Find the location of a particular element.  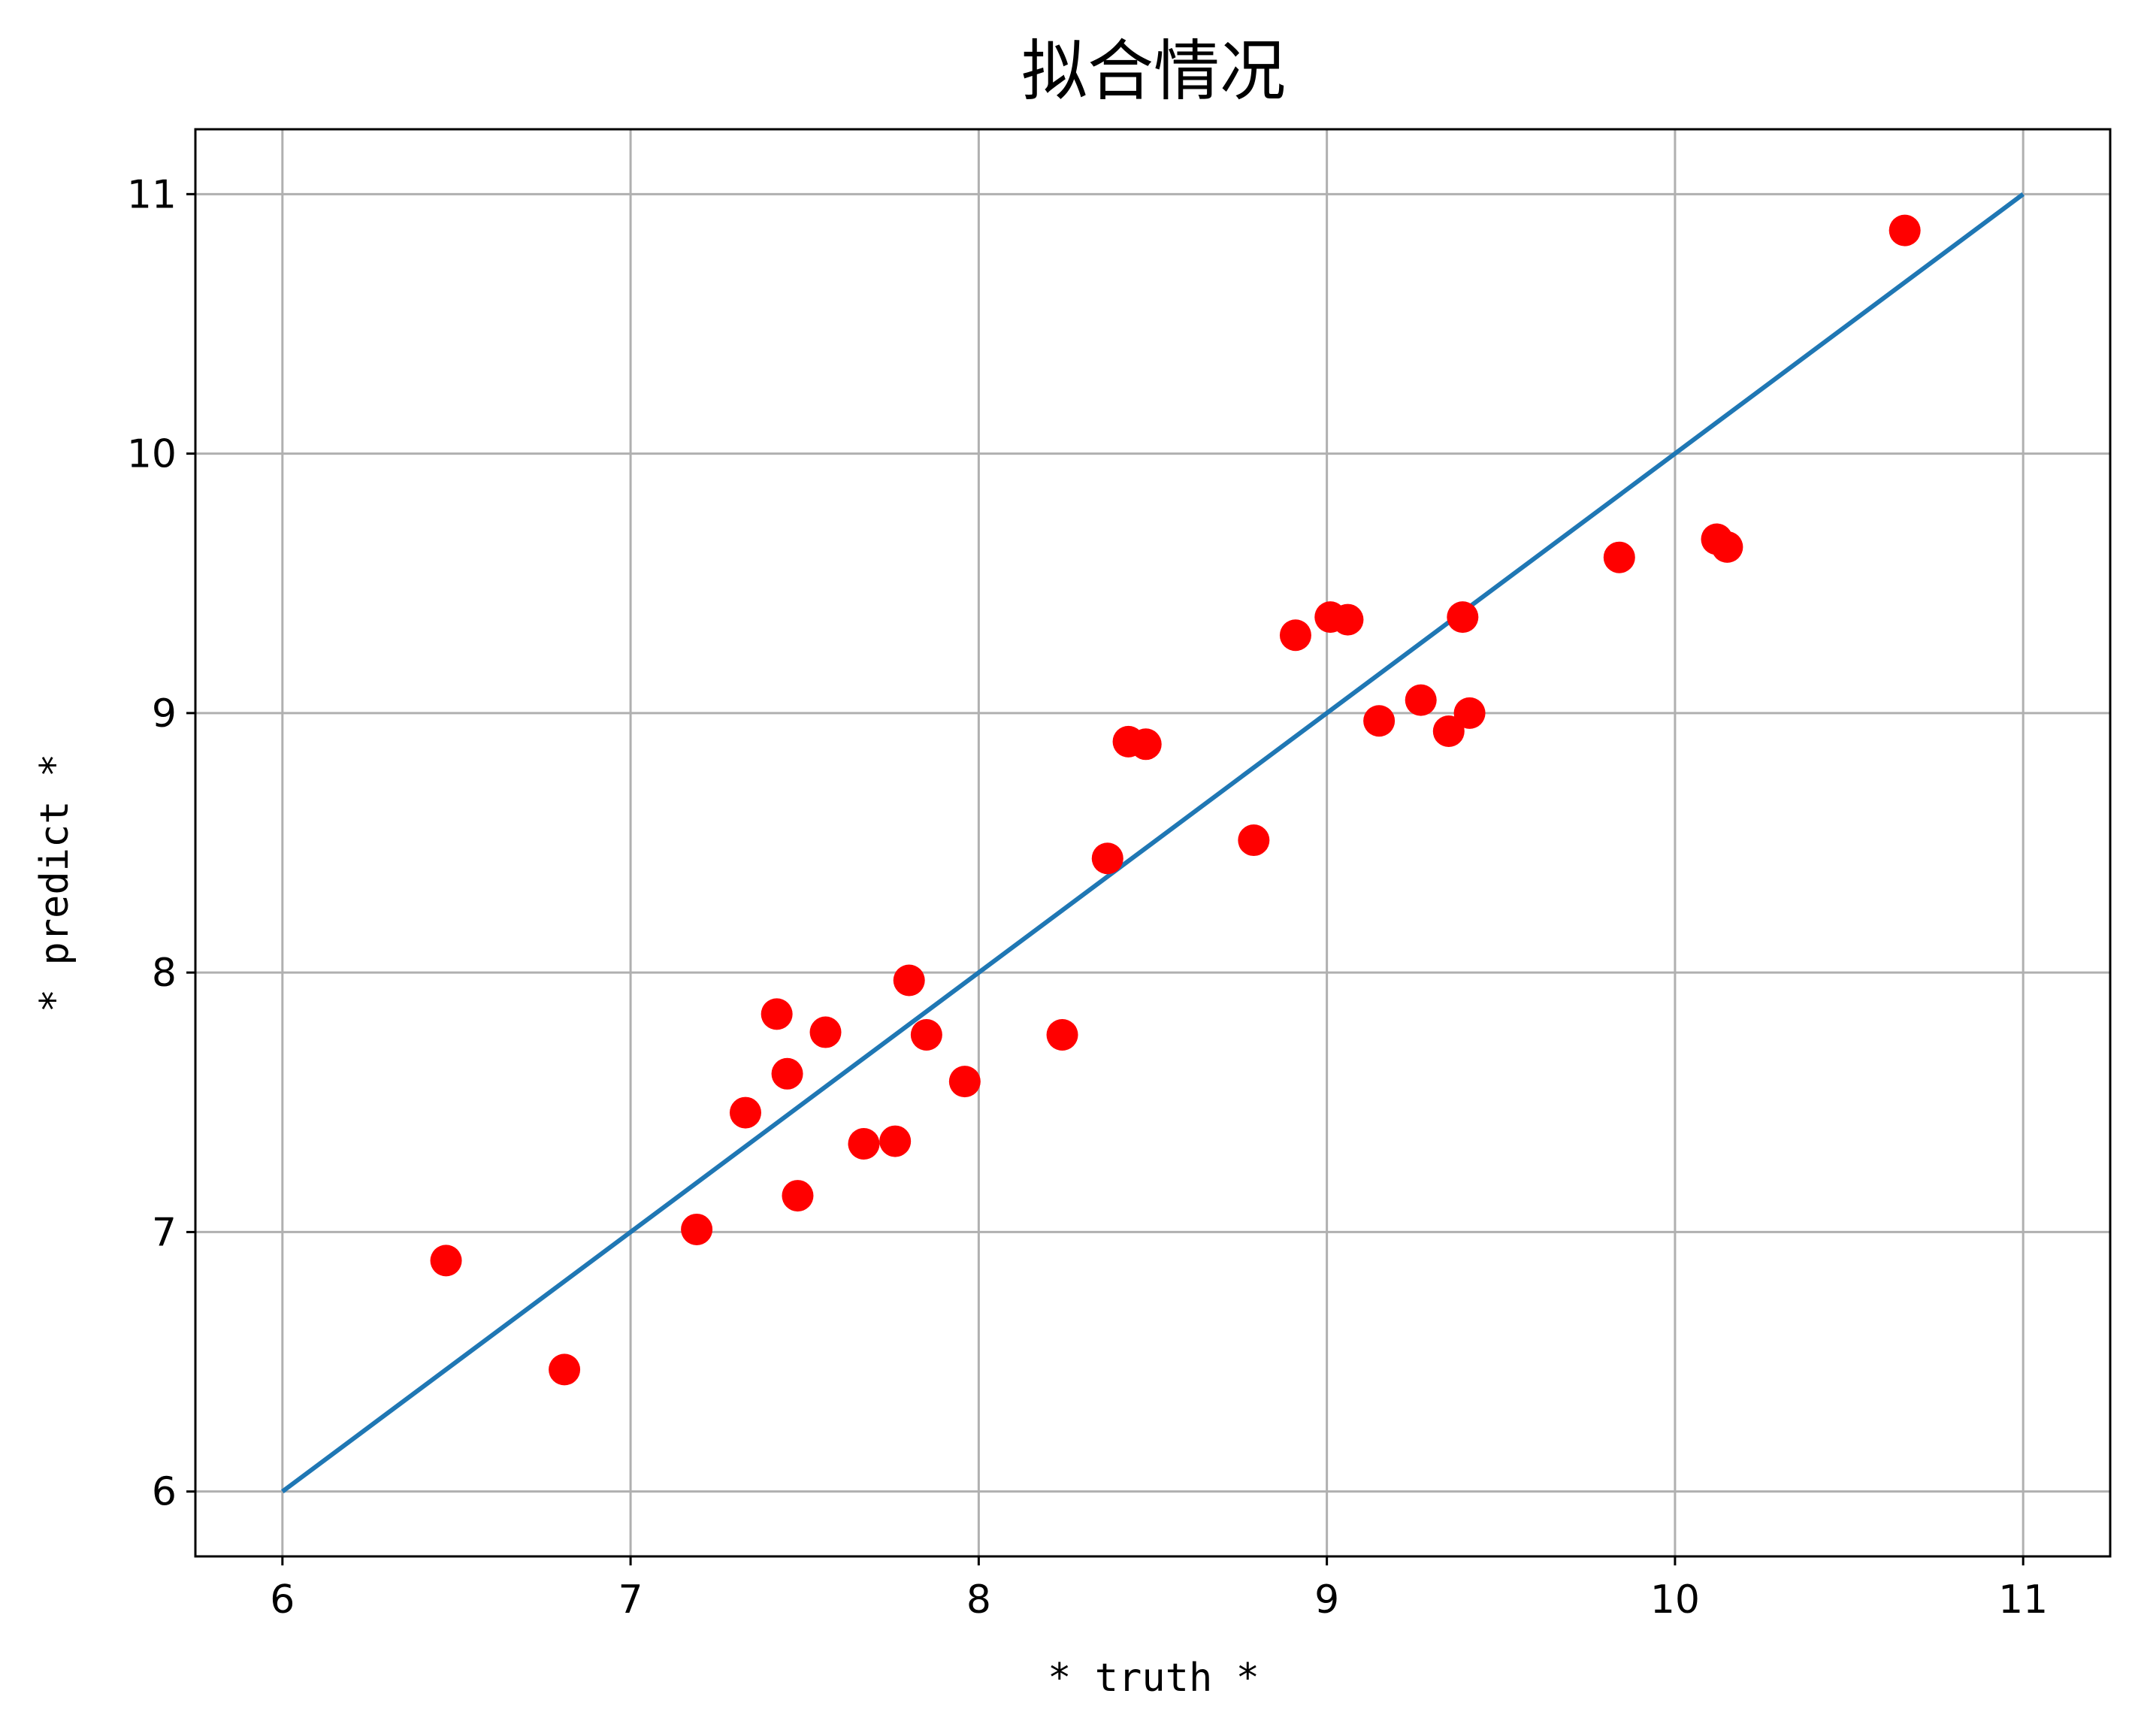

x-tick-label: 11 is located at coordinates (2023, 1600).